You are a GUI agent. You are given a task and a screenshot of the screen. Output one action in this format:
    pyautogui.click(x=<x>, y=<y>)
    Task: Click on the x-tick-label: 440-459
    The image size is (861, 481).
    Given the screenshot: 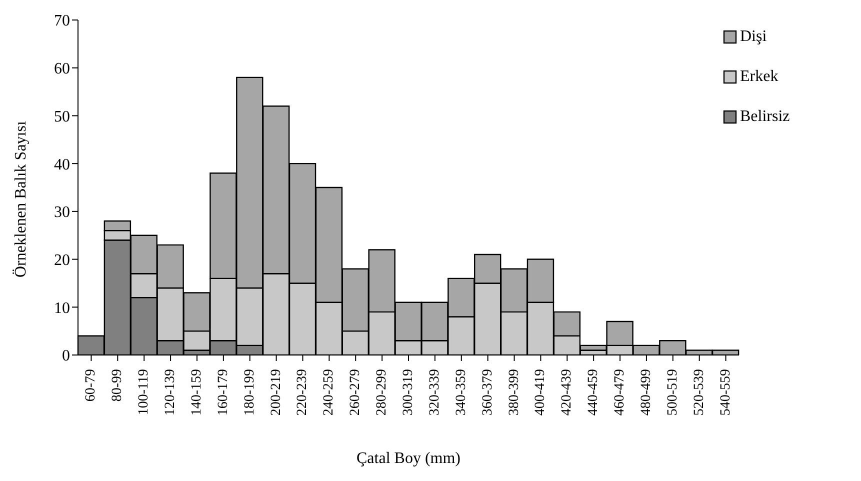 What is the action you would take?
    pyautogui.click(x=594, y=392)
    